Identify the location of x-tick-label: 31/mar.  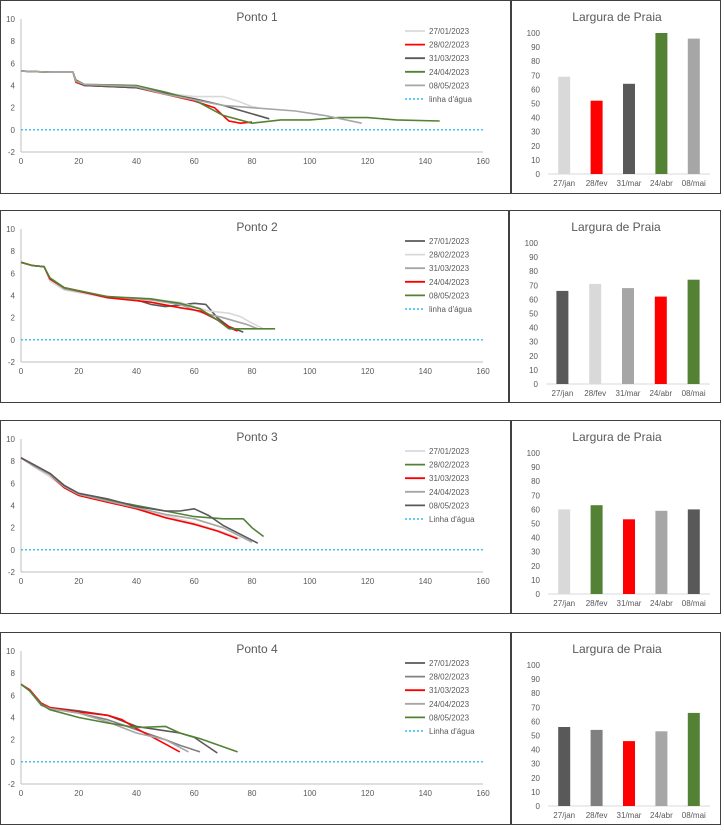
(629, 183).